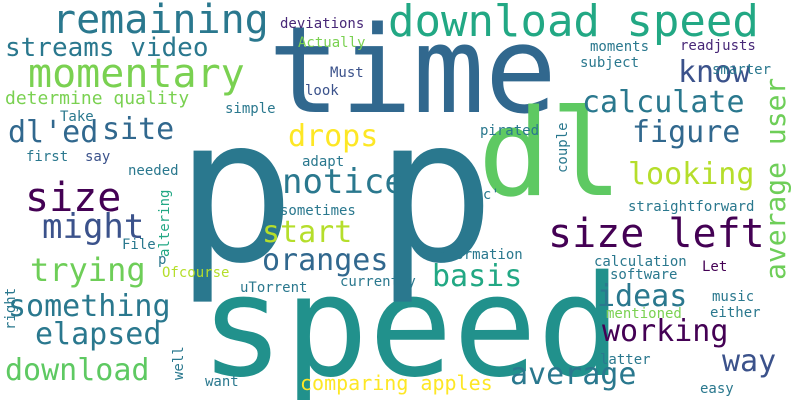 The width and height of the screenshot is (800, 400). I want to click on word-site: site, so click(138, 129).